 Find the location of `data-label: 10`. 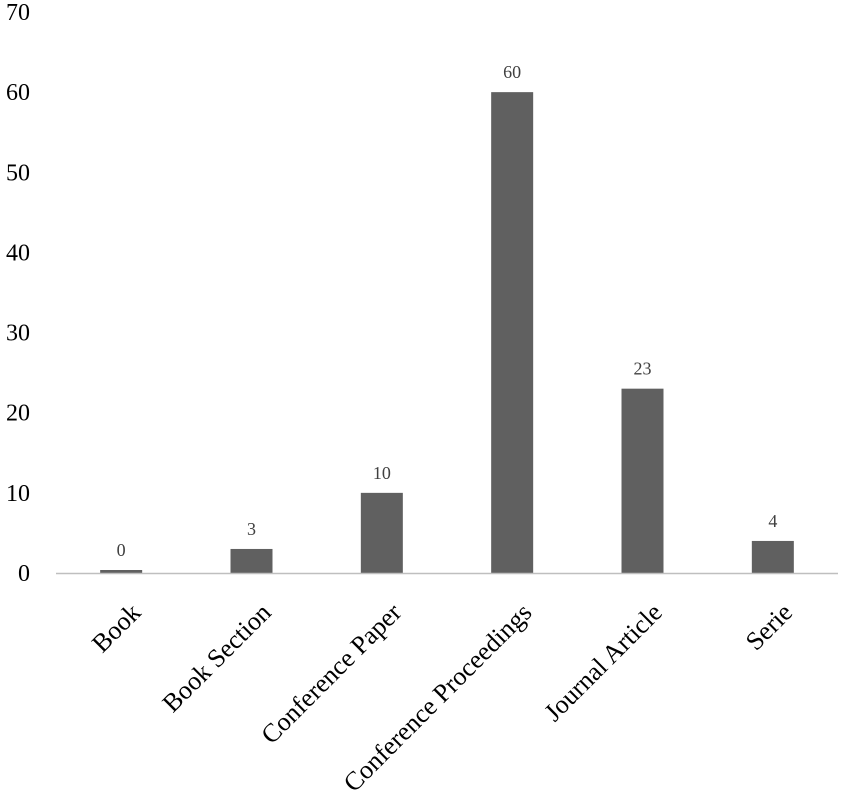

data-label: 10 is located at coordinates (382, 473).